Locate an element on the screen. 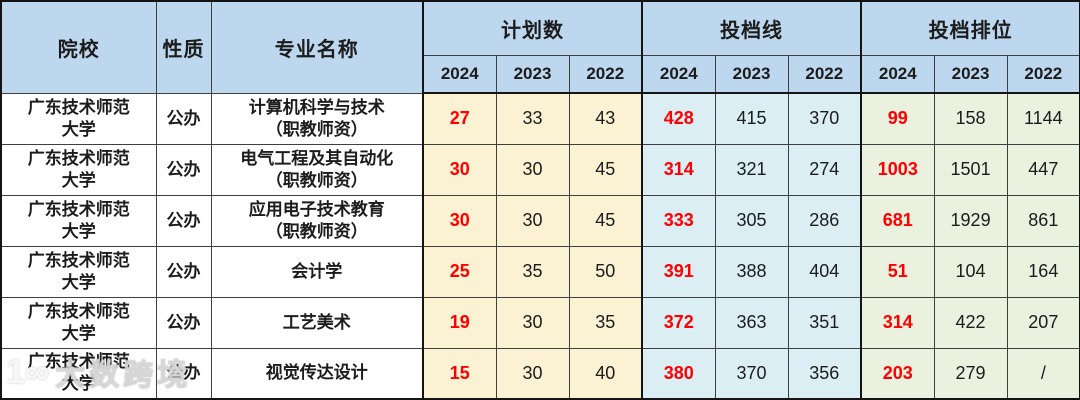  header-group-plan: 计划数 is located at coordinates (532, 28).